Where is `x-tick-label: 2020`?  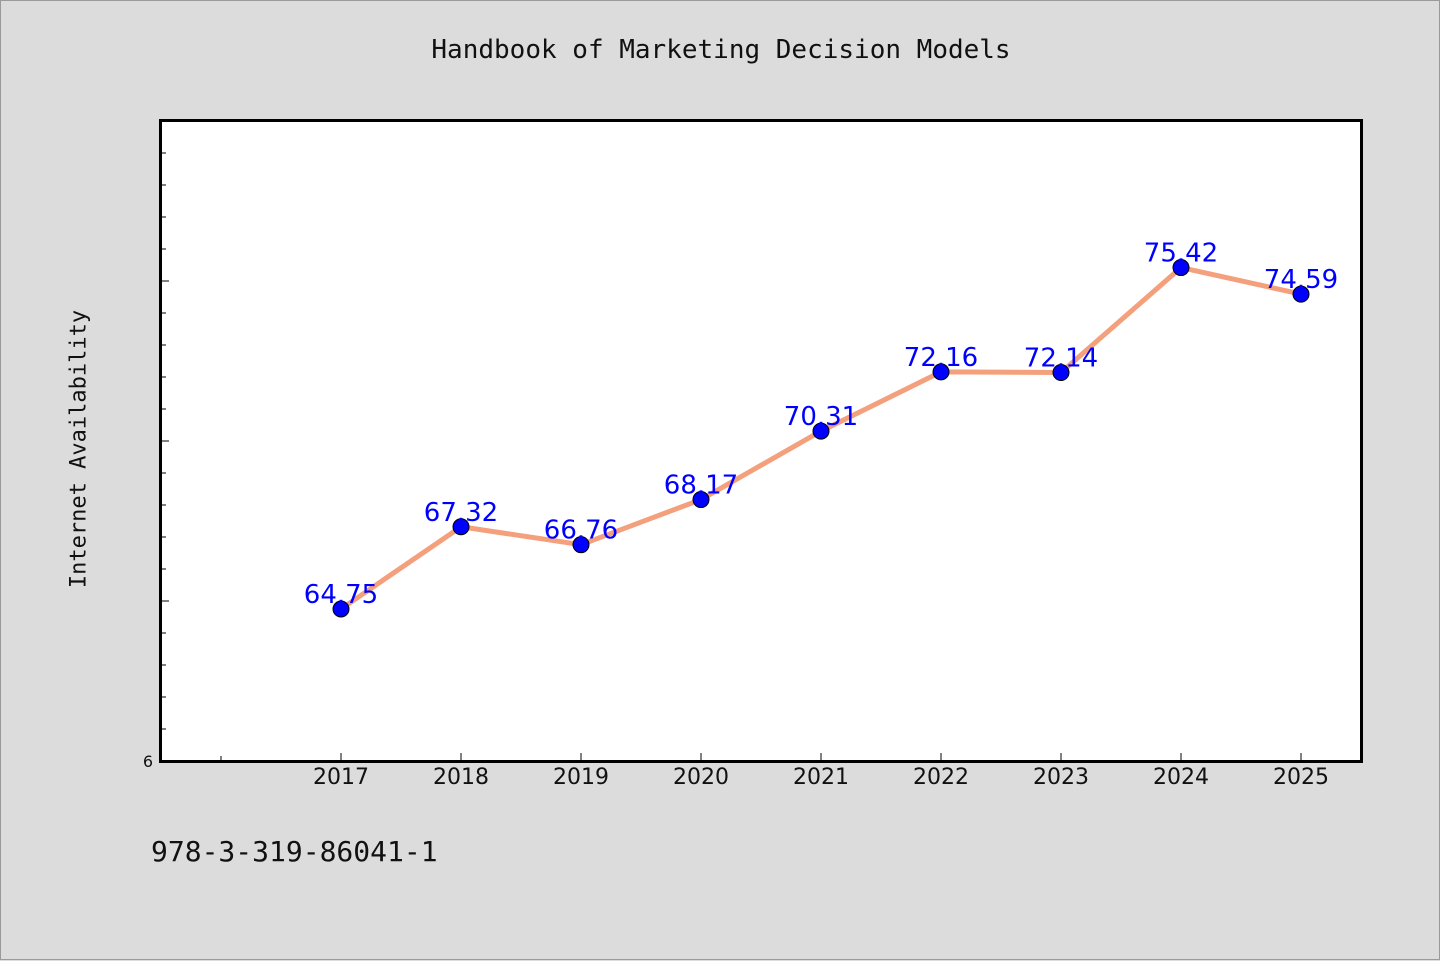 x-tick-label: 2020 is located at coordinates (701, 777).